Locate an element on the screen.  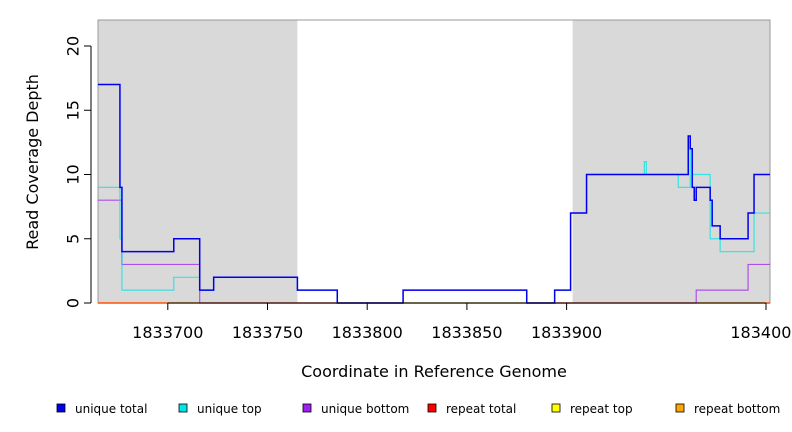
y-axis-title: Read Coverage Depth is located at coordinates (32, 162).